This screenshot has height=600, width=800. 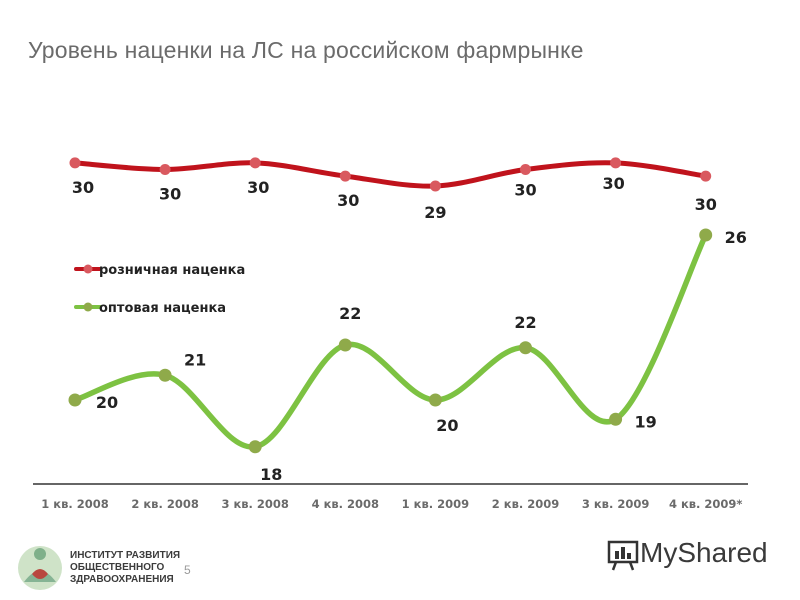 I want to click on retail-data-label: 29, so click(x=435, y=212).